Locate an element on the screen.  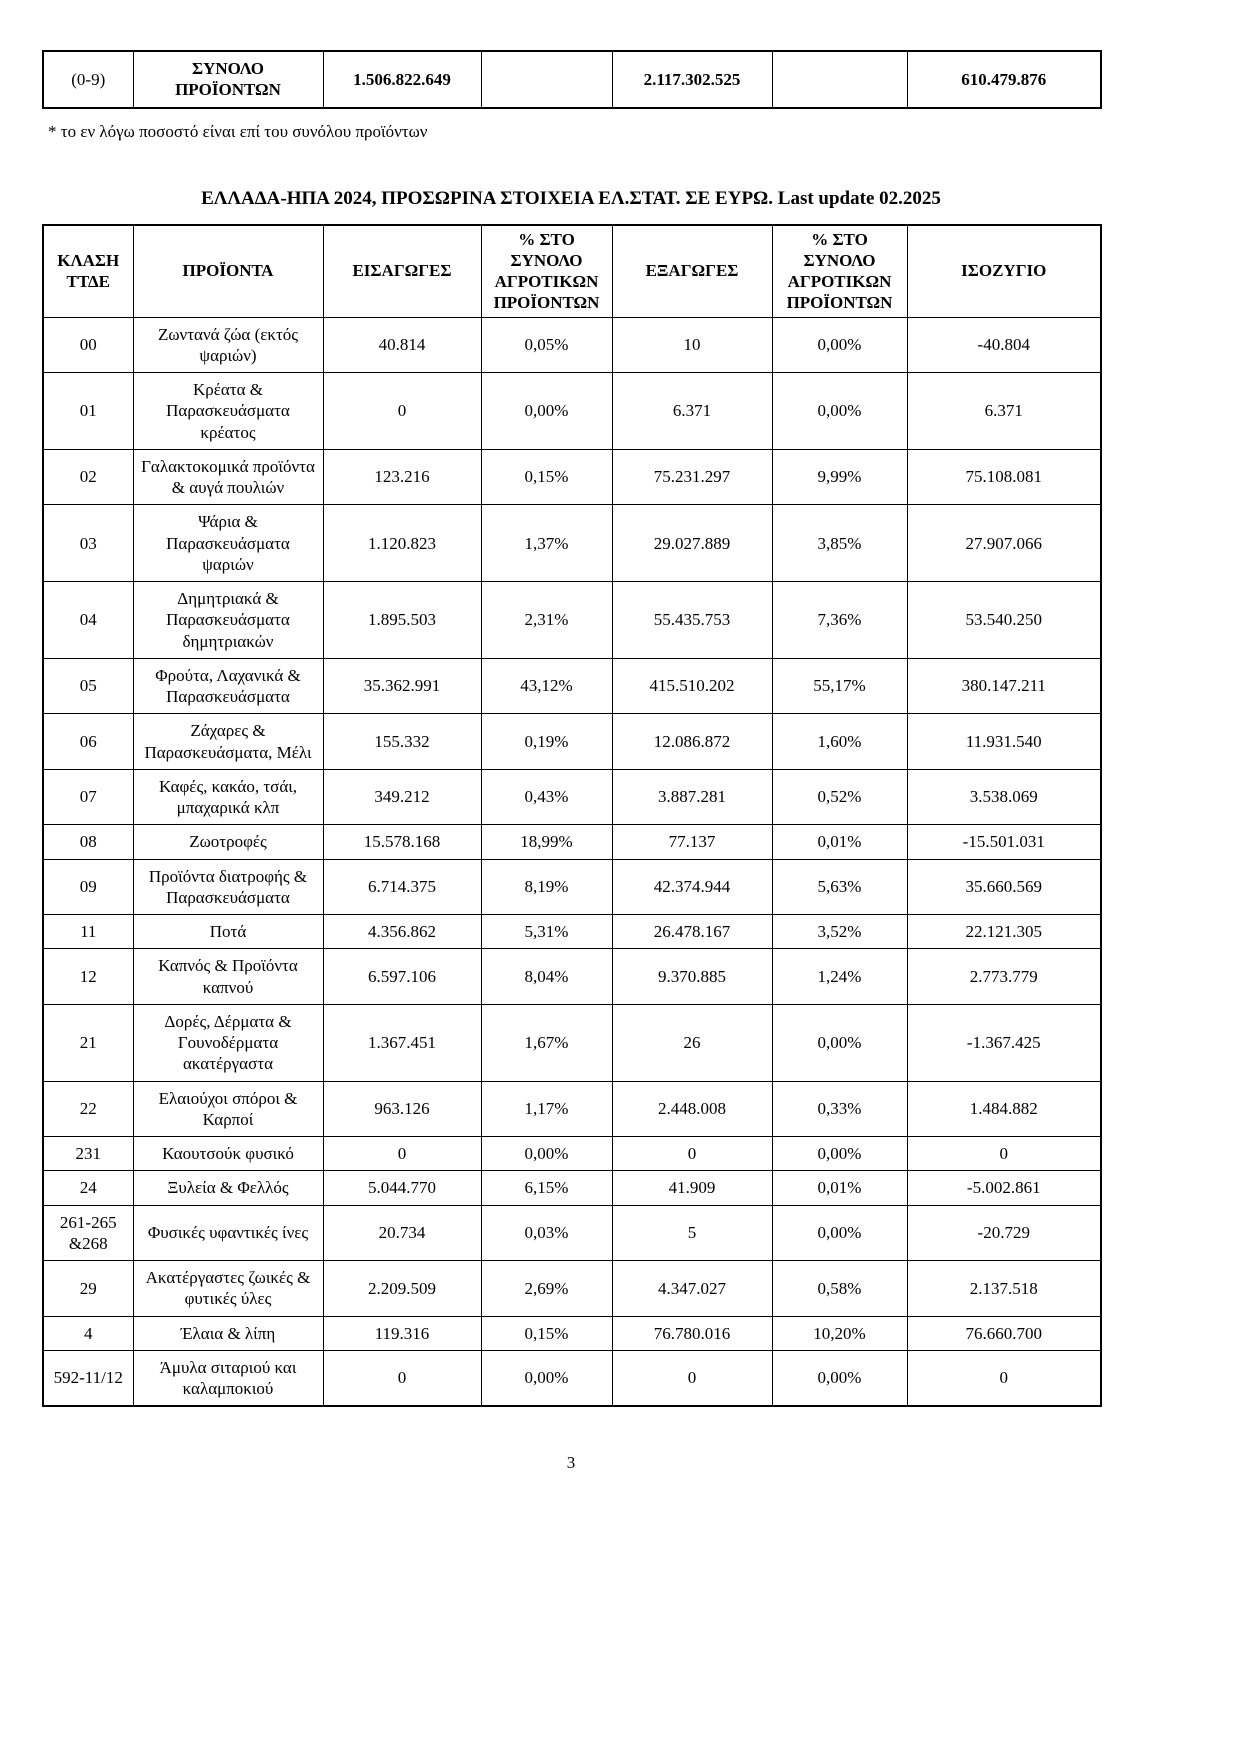
balance-cell: 11.931.540 is located at coordinates (1004, 741).